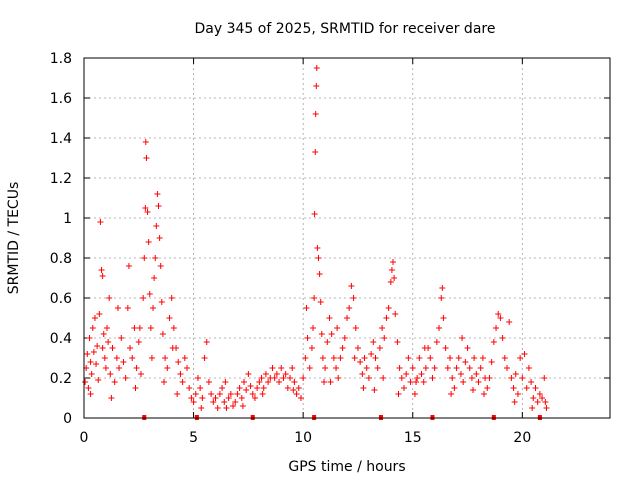 This screenshot has width=640, height=480. What do you see at coordinates (61, 179) in the screenshot?
I see `y-tick-label: 1.2` at bounding box center [61, 179].